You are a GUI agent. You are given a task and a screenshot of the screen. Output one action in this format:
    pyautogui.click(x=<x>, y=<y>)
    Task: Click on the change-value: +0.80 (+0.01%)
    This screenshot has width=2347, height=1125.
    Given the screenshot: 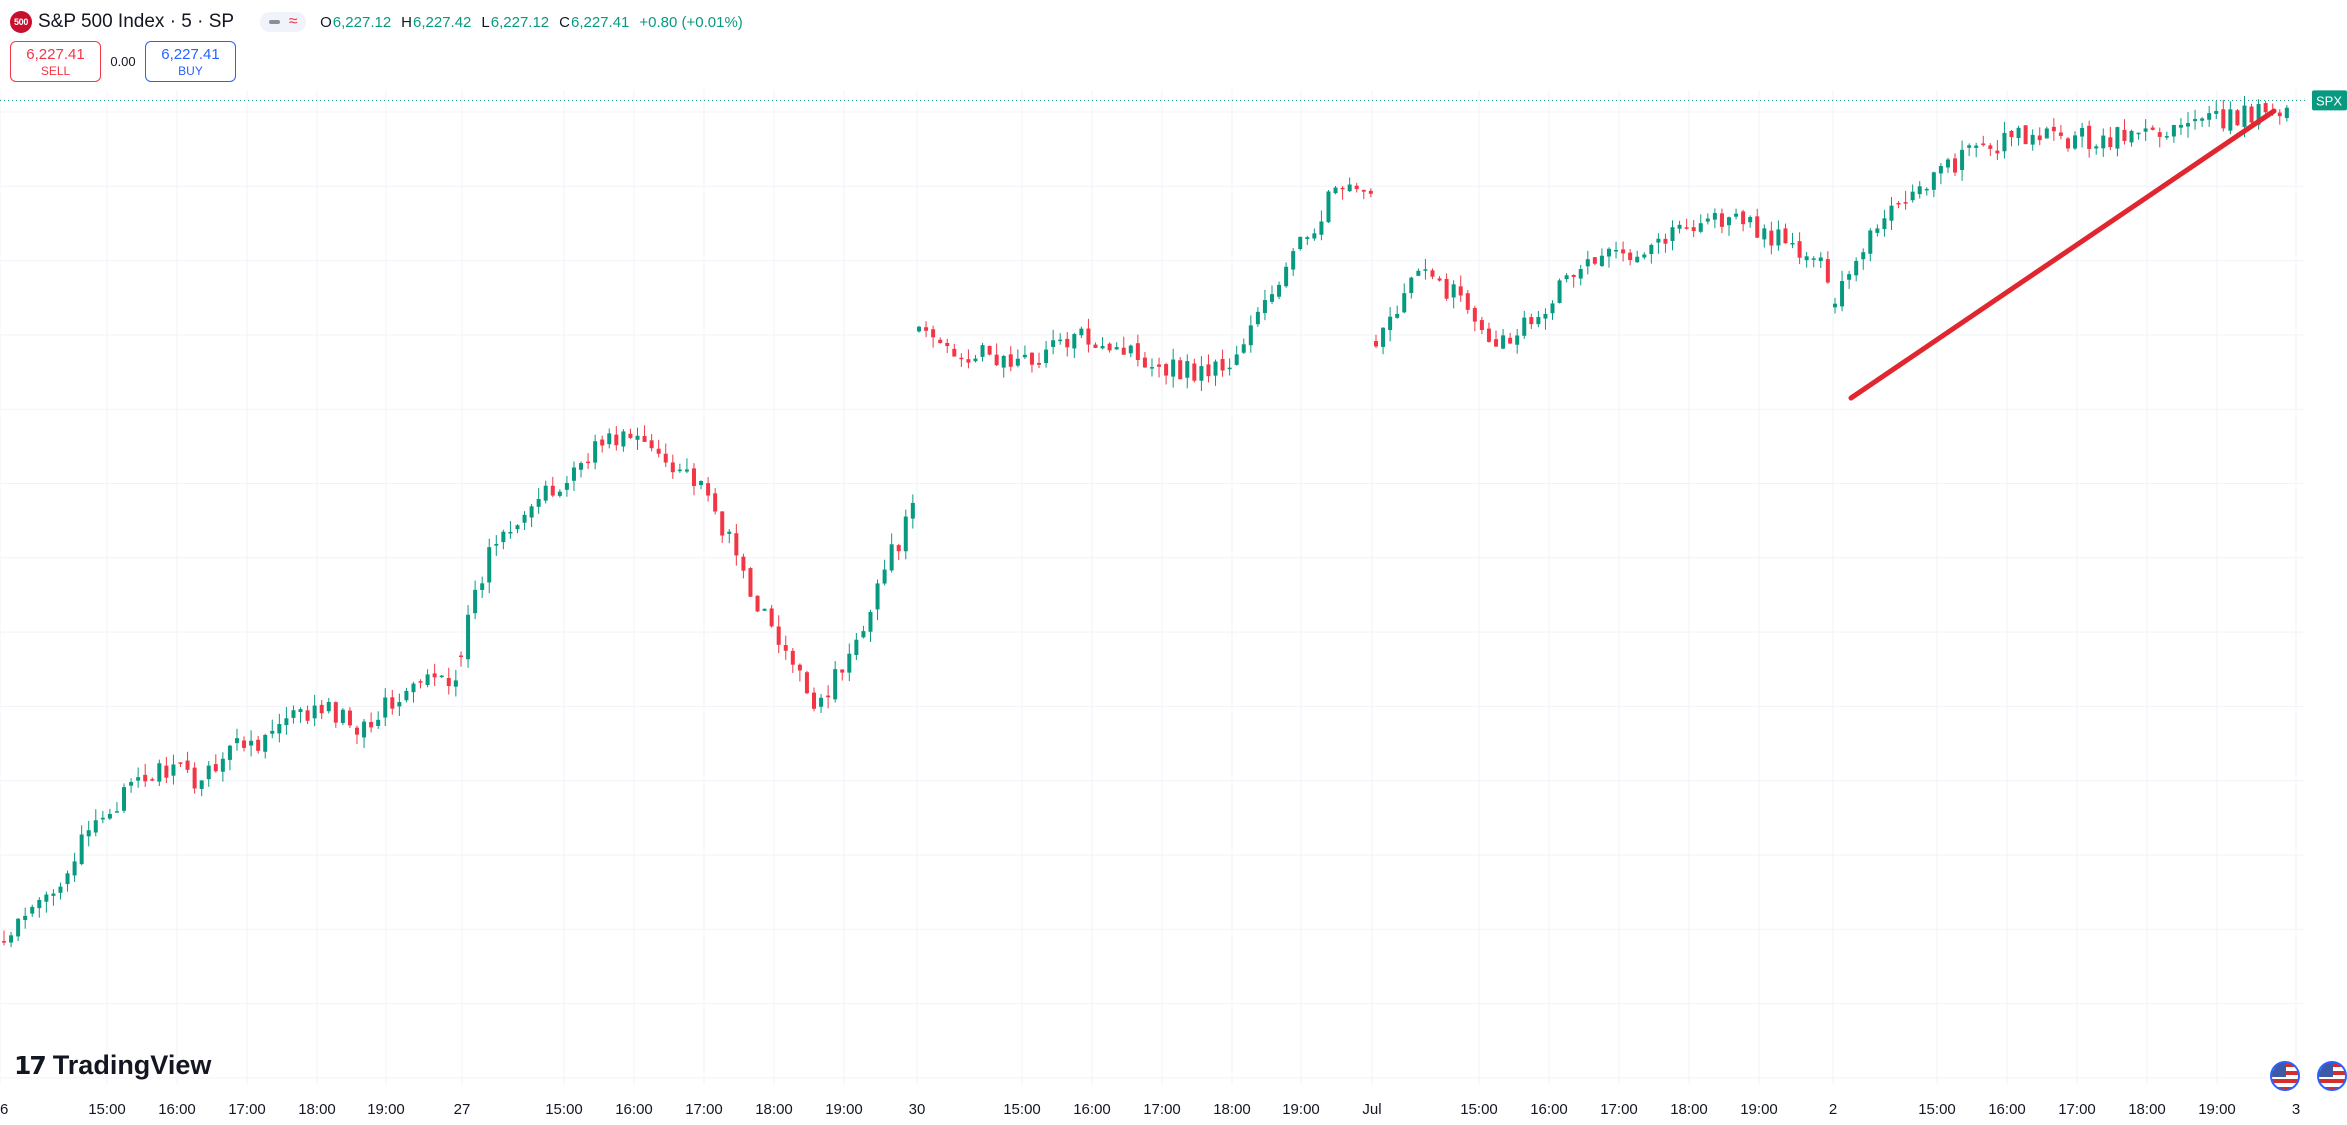 What is the action you would take?
    pyautogui.click(x=691, y=22)
    